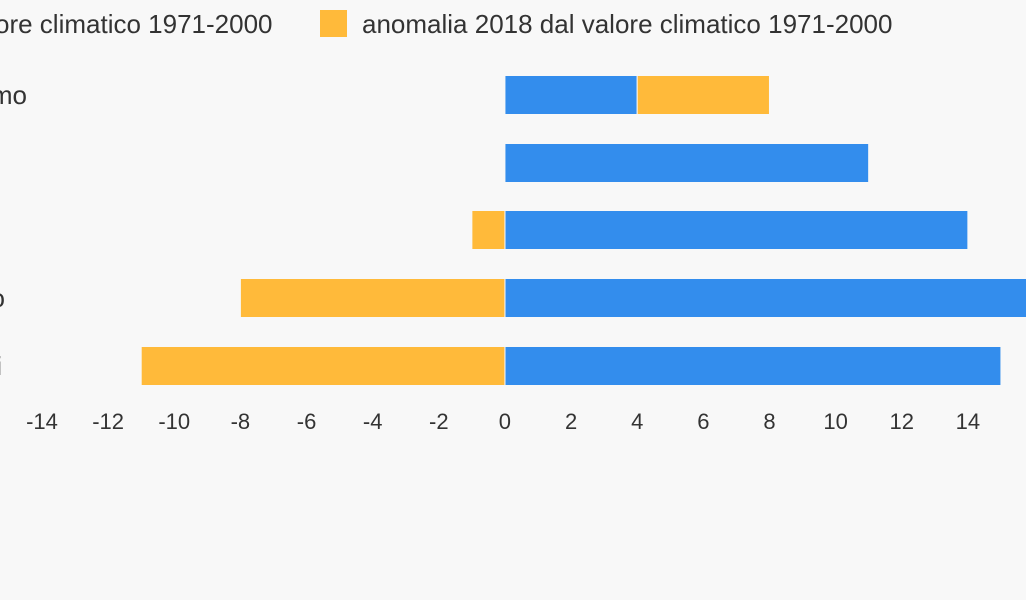 This screenshot has width=1026, height=600. I want to click on legend-swatch, so click(333, 23).